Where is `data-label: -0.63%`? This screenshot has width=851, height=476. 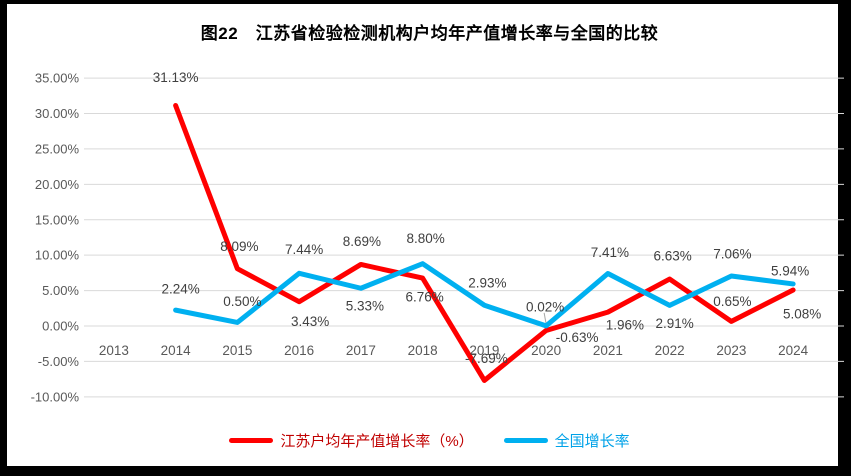
data-label: -0.63% is located at coordinates (577, 337).